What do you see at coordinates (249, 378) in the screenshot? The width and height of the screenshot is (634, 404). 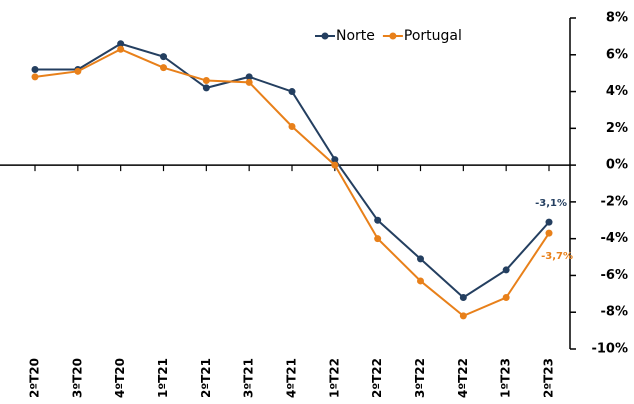 I see `x-tick-label: 3ºT21` at bounding box center [249, 378].